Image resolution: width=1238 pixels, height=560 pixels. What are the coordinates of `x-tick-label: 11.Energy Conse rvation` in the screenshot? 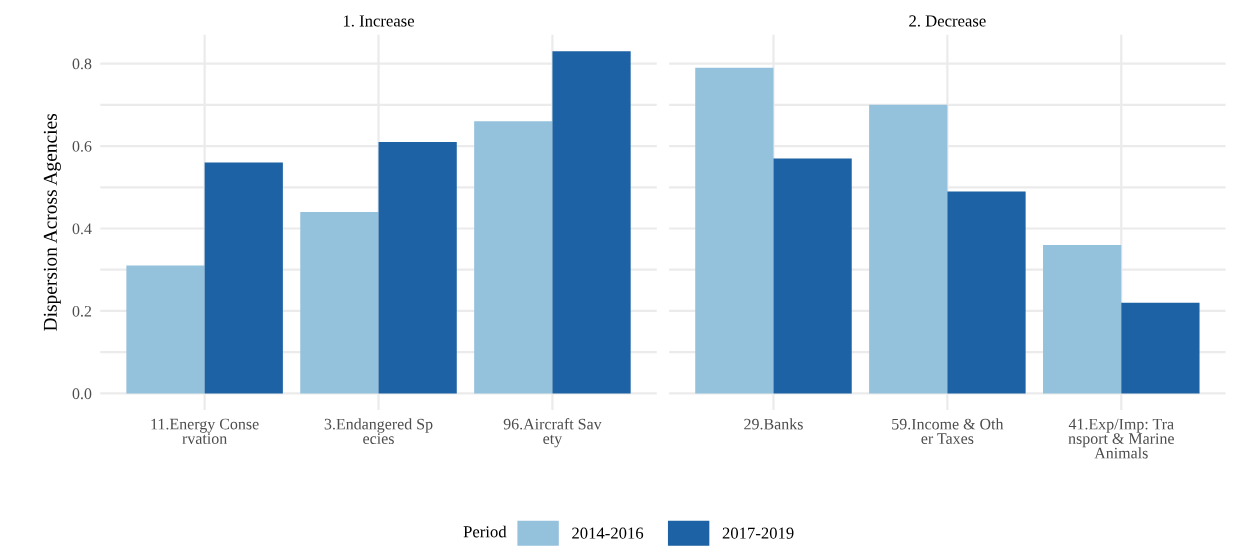 It's located at (205, 431).